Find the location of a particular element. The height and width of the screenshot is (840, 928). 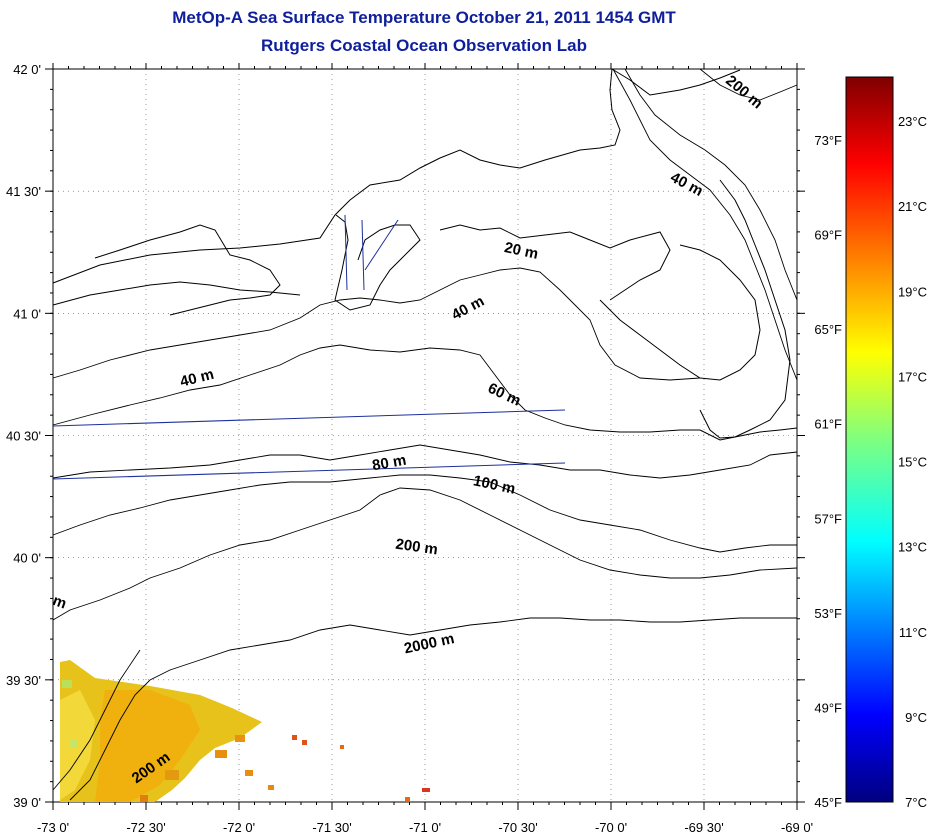

lat-tick-label: 39 30' is located at coordinates (23, 680).